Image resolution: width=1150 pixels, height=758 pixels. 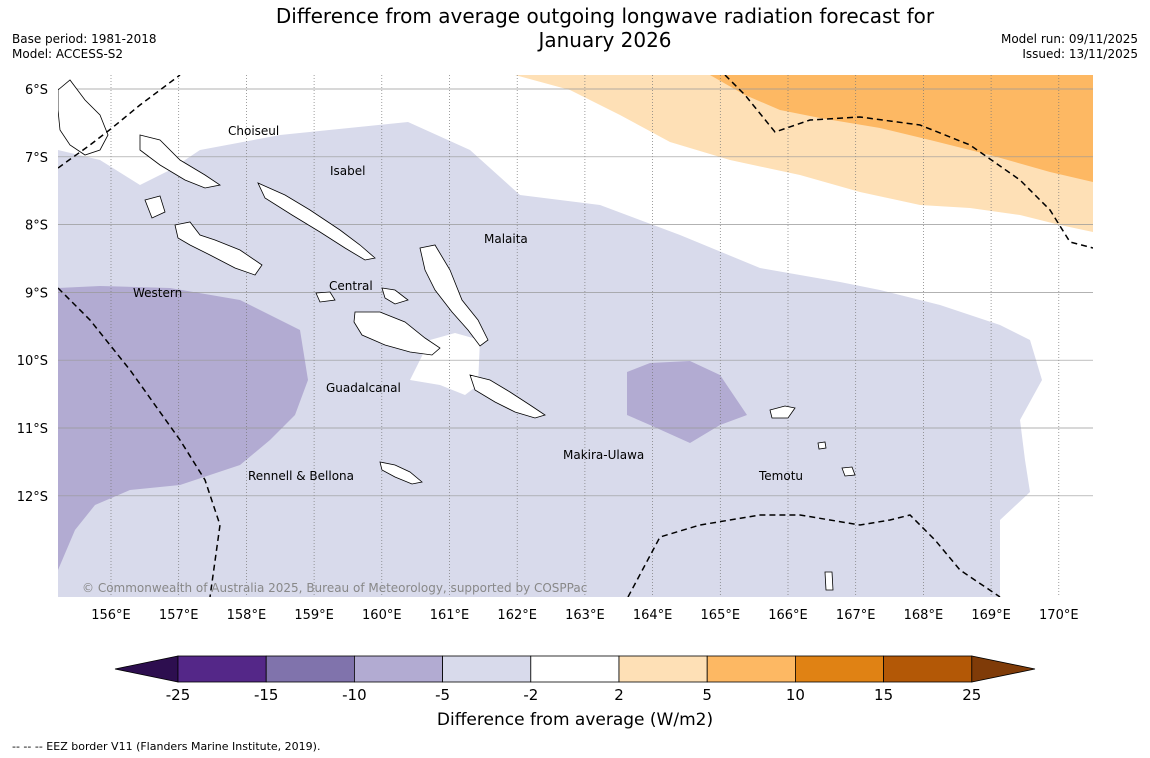 What do you see at coordinates (517, 615) in the screenshot?
I see `longitude-label: 162°E` at bounding box center [517, 615].